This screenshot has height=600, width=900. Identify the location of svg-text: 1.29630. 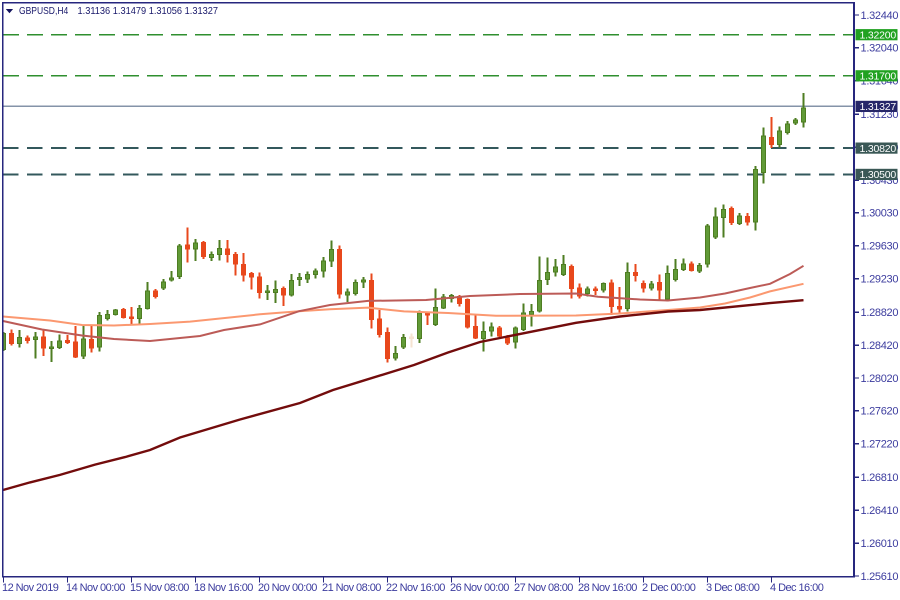
(880, 247).